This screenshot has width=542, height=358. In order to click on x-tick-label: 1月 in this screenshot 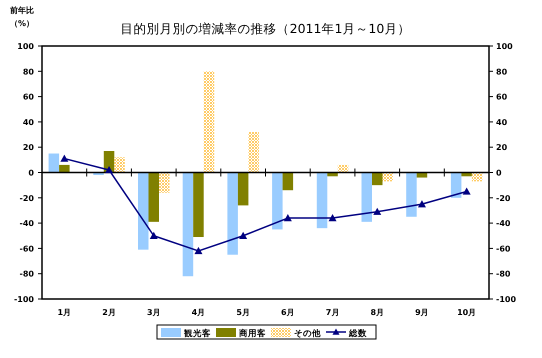, I will do `click(65, 312)`.